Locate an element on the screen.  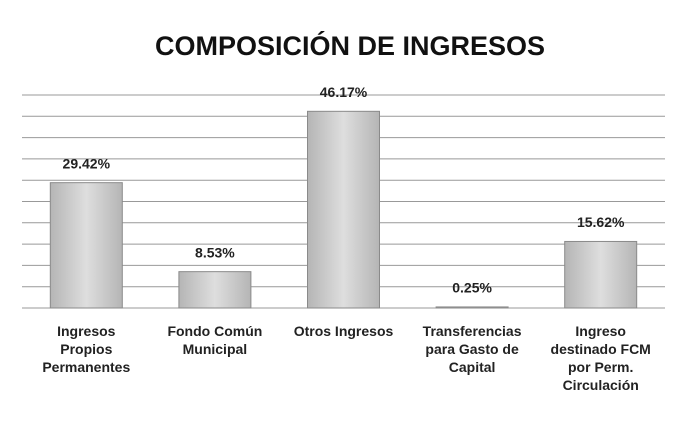
value-label: 46.17% is located at coordinates (344, 92).